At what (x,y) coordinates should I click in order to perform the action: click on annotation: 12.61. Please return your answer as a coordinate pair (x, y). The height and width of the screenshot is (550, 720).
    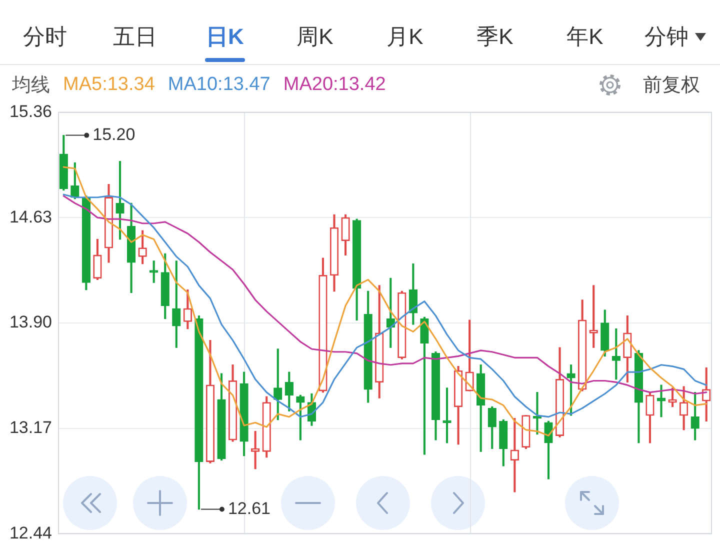
    Looking at the image, I should click on (249, 508).